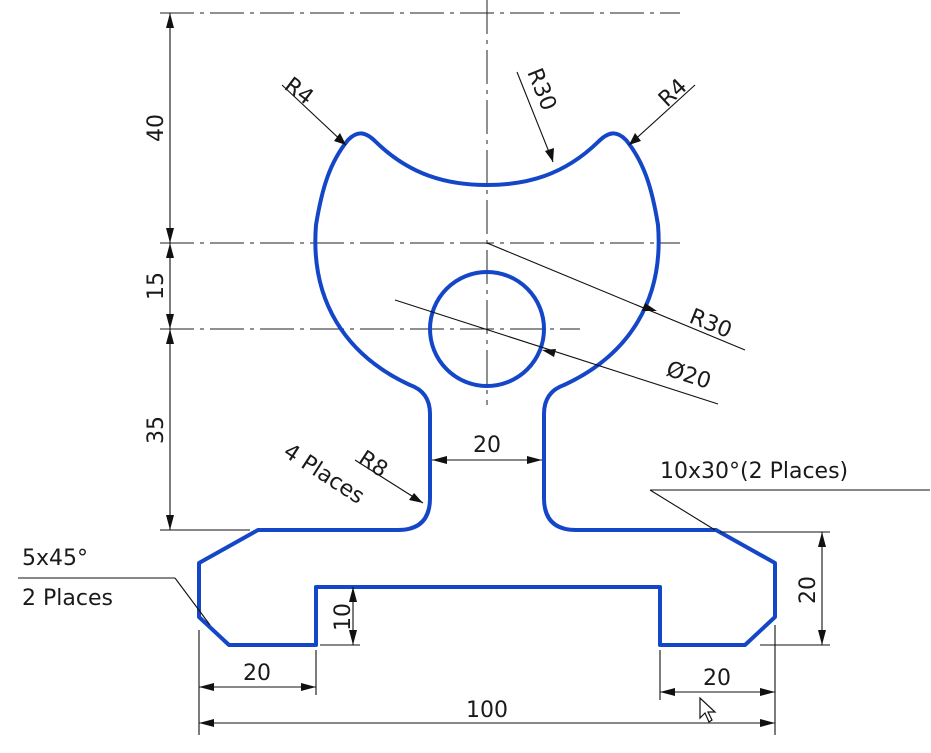 The width and height of the screenshot is (931, 753). I want to click on leader-hole, so click(556, 352).